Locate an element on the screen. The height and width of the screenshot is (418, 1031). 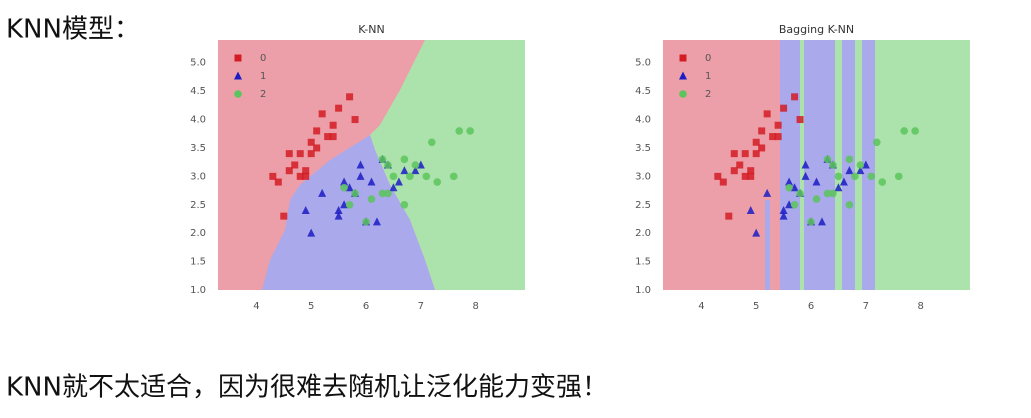
x-tick-label: 4 is located at coordinates (701, 306).